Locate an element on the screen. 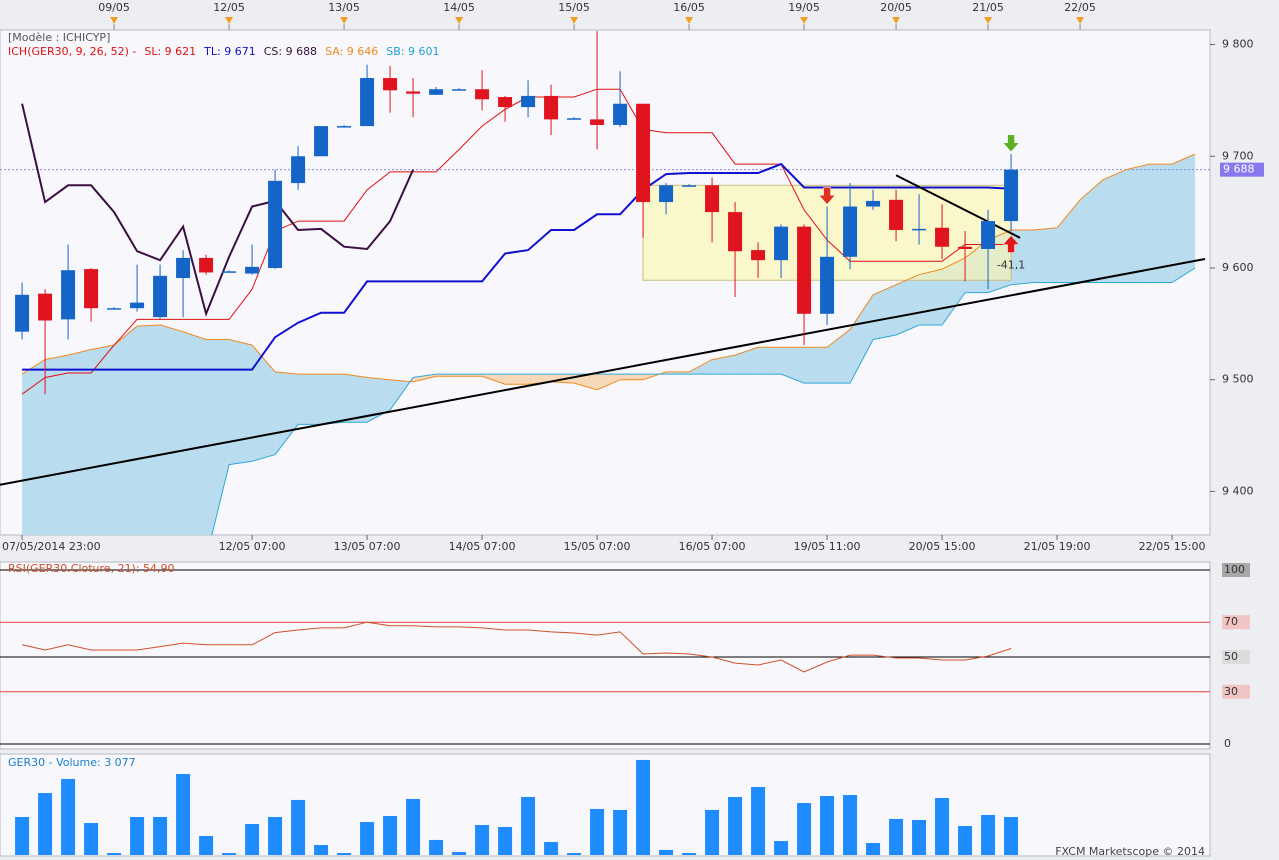 The image size is (1279, 860). volume-plot is located at coordinates (517, 807).